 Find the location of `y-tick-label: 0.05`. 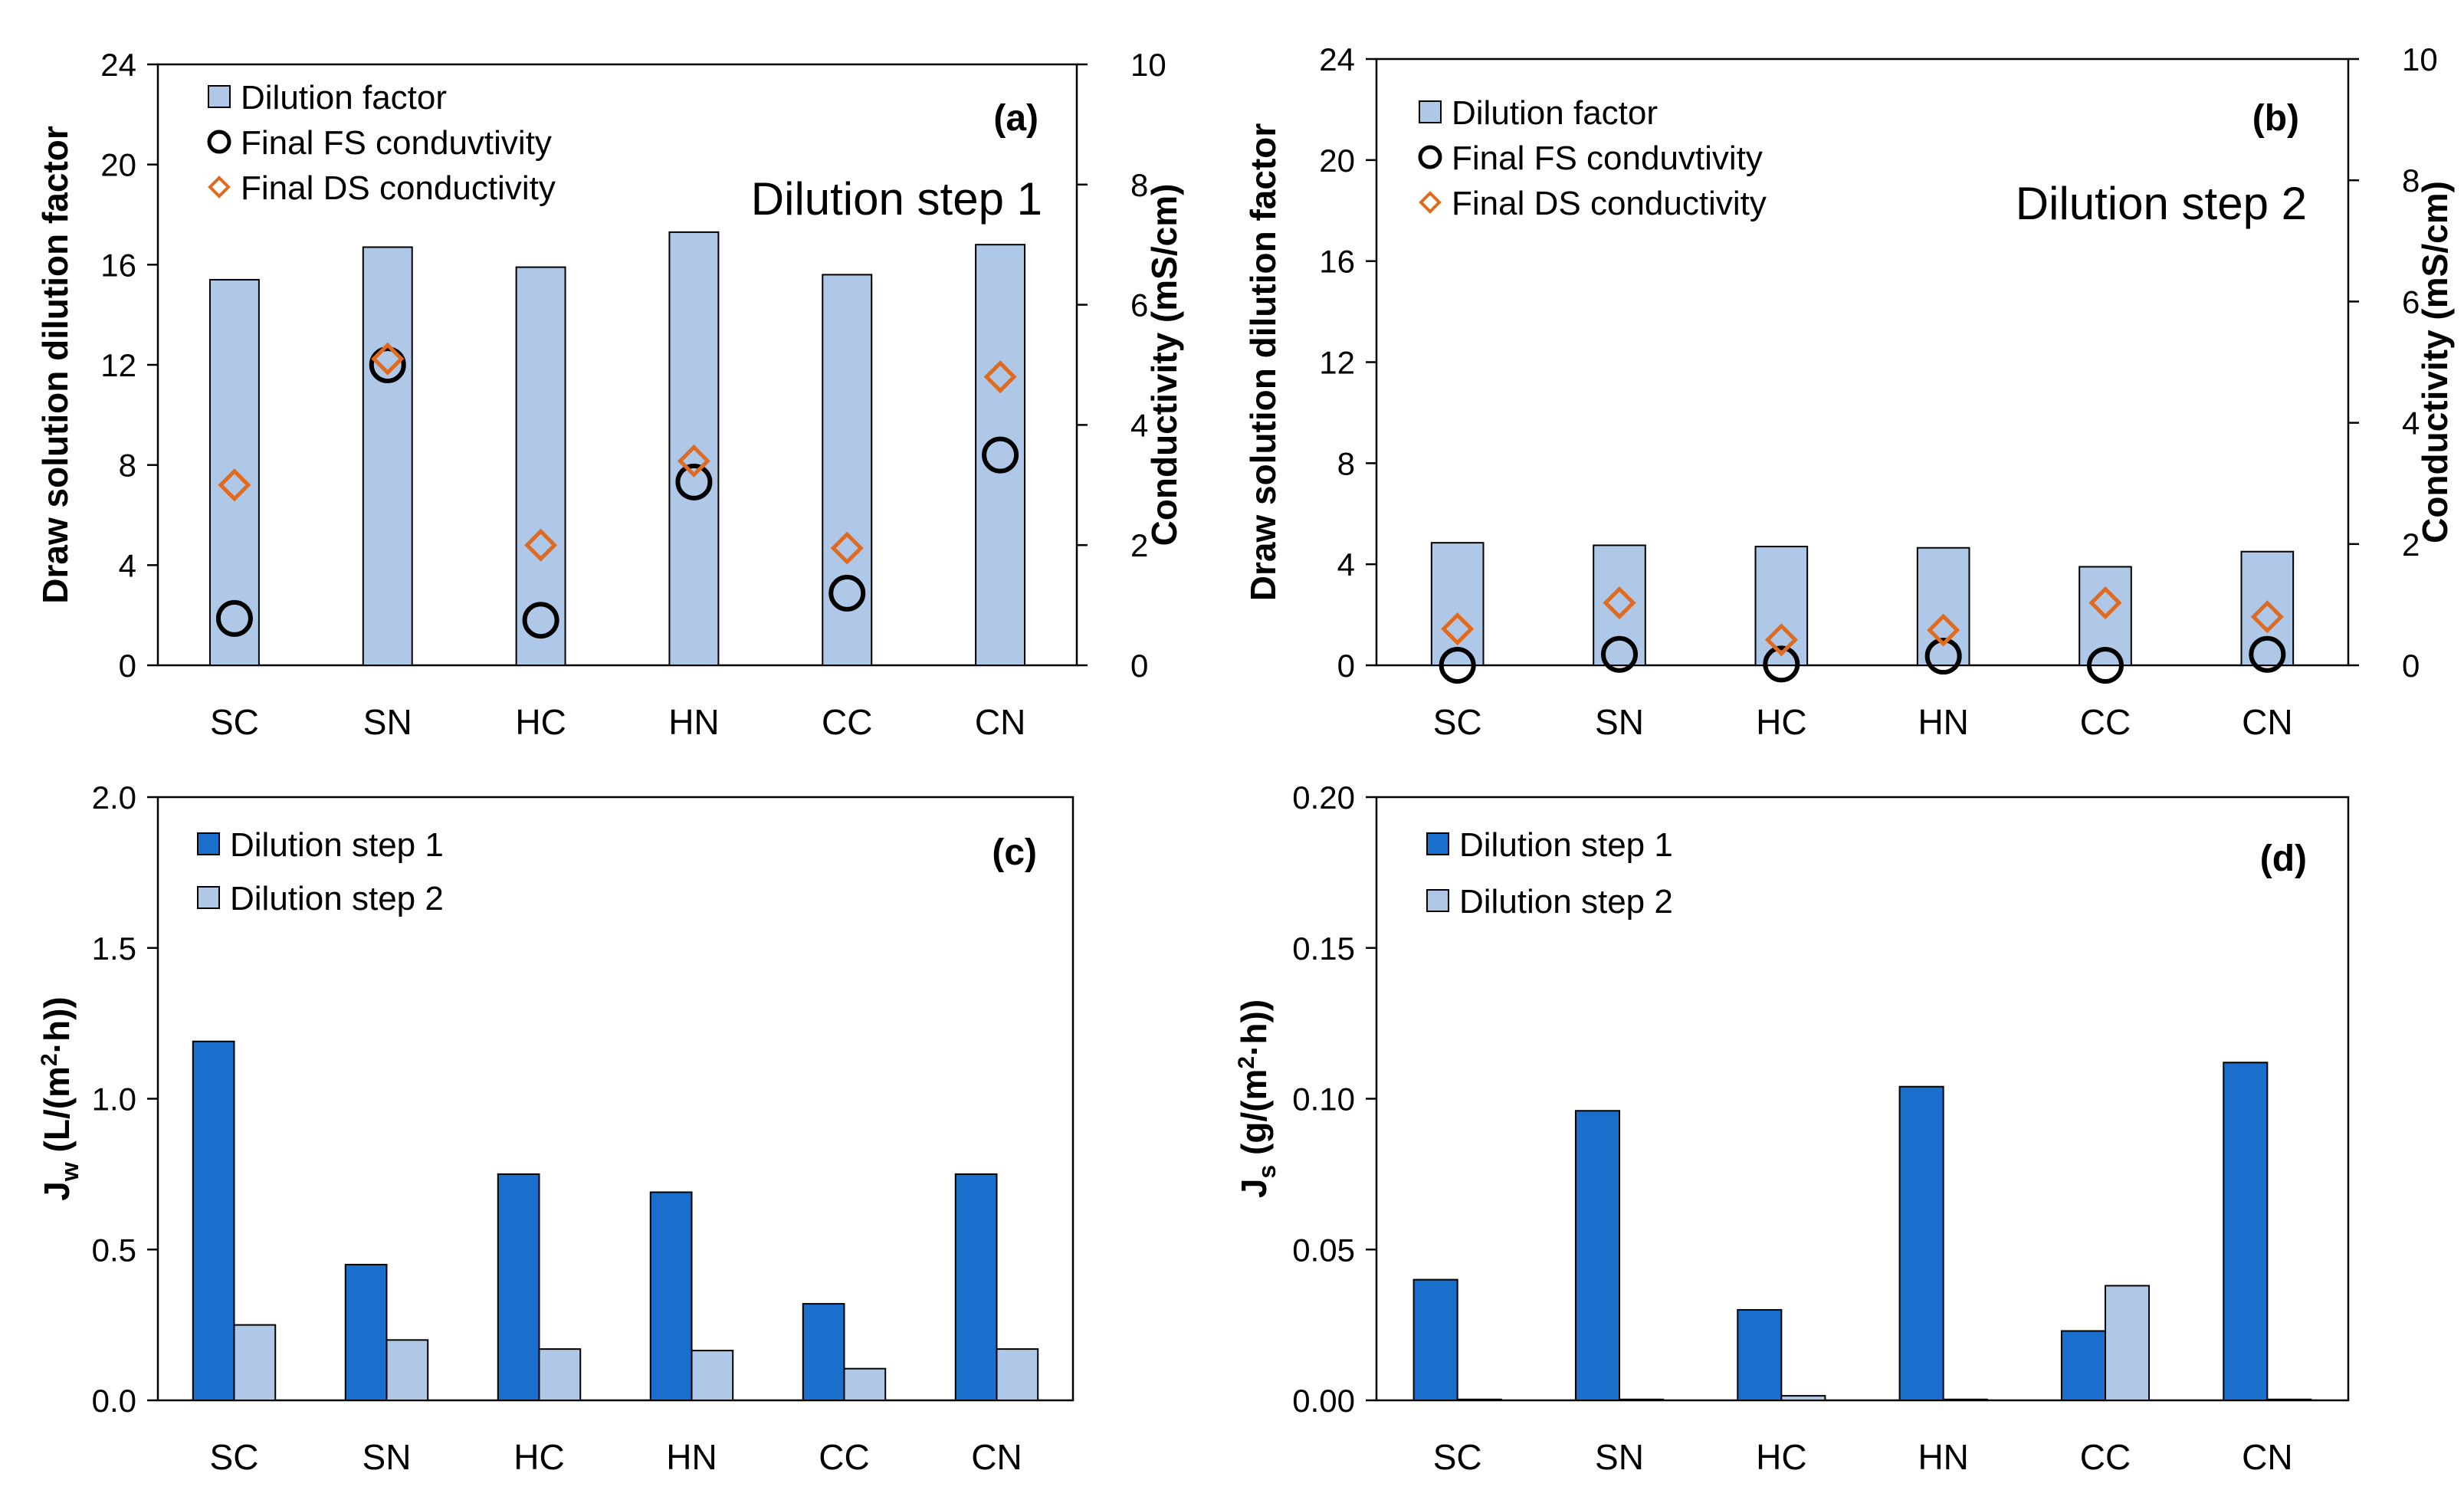

y-tick-label: 0.05 is located at coordinates (1323, 1250).